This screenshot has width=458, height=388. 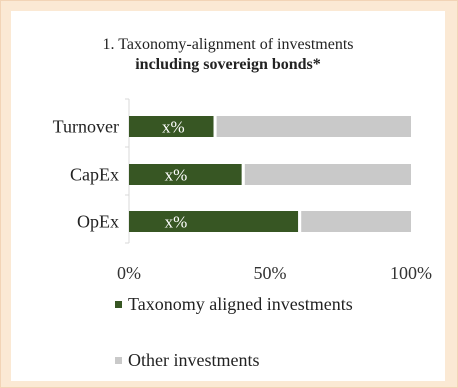 I want to click on category-label-capex: CapEx, so click(x=94, y=175).